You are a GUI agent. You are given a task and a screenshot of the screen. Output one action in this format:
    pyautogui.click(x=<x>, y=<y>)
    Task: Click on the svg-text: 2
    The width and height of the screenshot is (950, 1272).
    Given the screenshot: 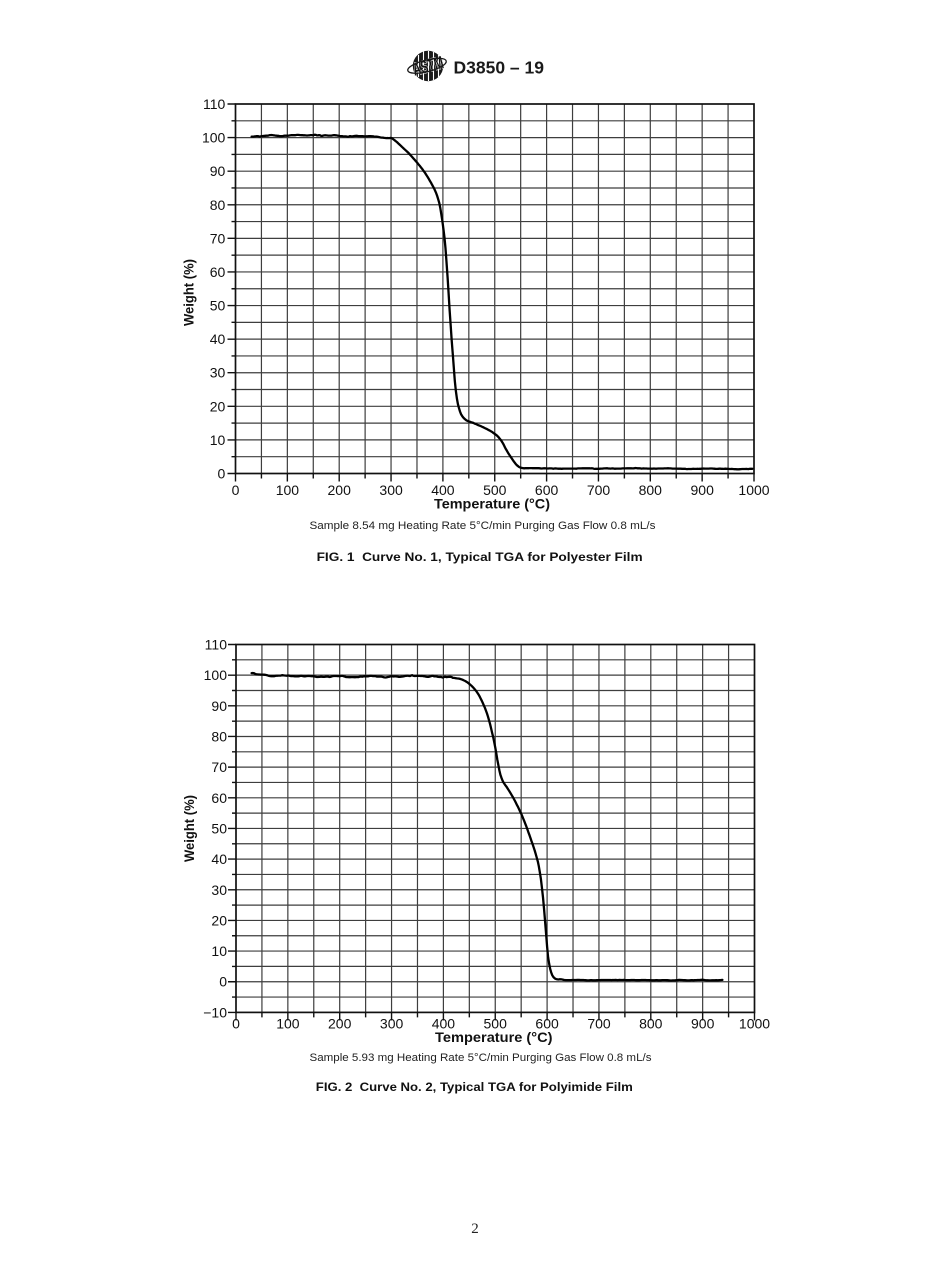 What is the action you would take?
    pyautogui.click(x=475, y=1229)
    